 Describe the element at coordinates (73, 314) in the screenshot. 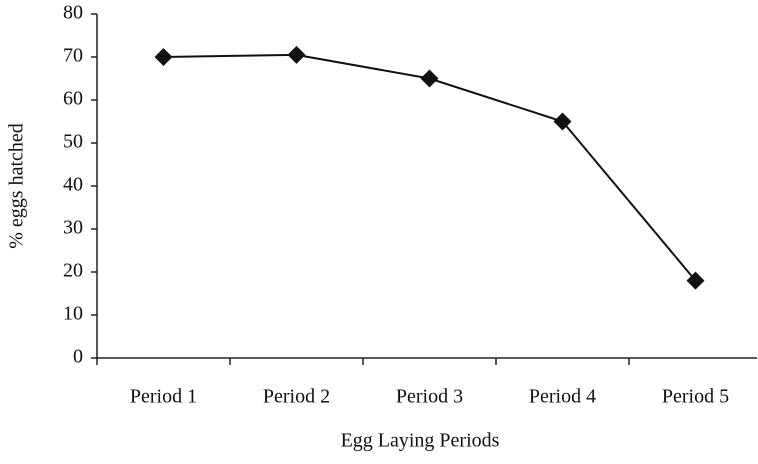

I see `y-tick-label: 10` at that location.